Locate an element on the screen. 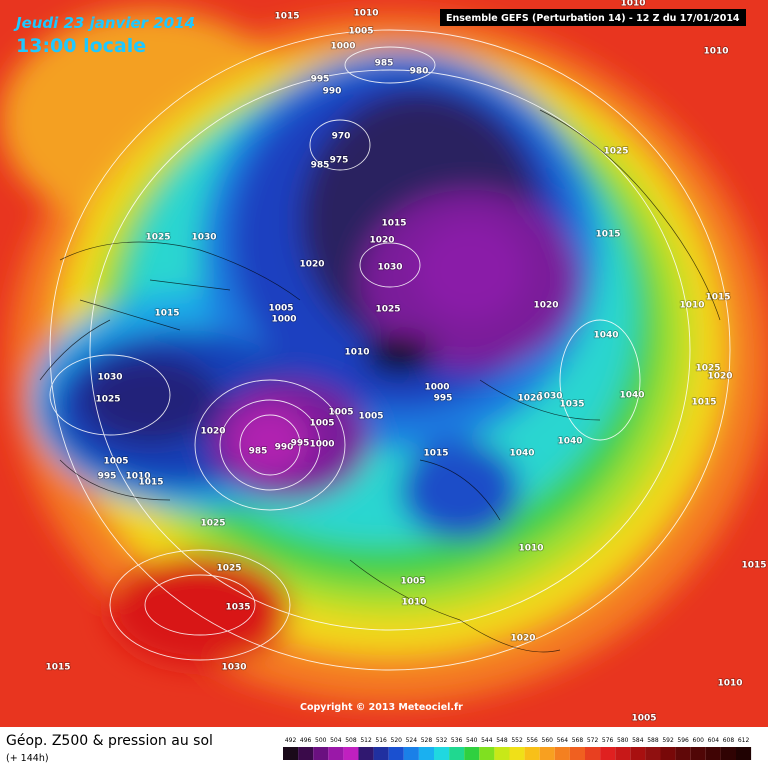 This screenshot has width=768, height=768. legend-label: 576 is located at coordinates (608, 740).